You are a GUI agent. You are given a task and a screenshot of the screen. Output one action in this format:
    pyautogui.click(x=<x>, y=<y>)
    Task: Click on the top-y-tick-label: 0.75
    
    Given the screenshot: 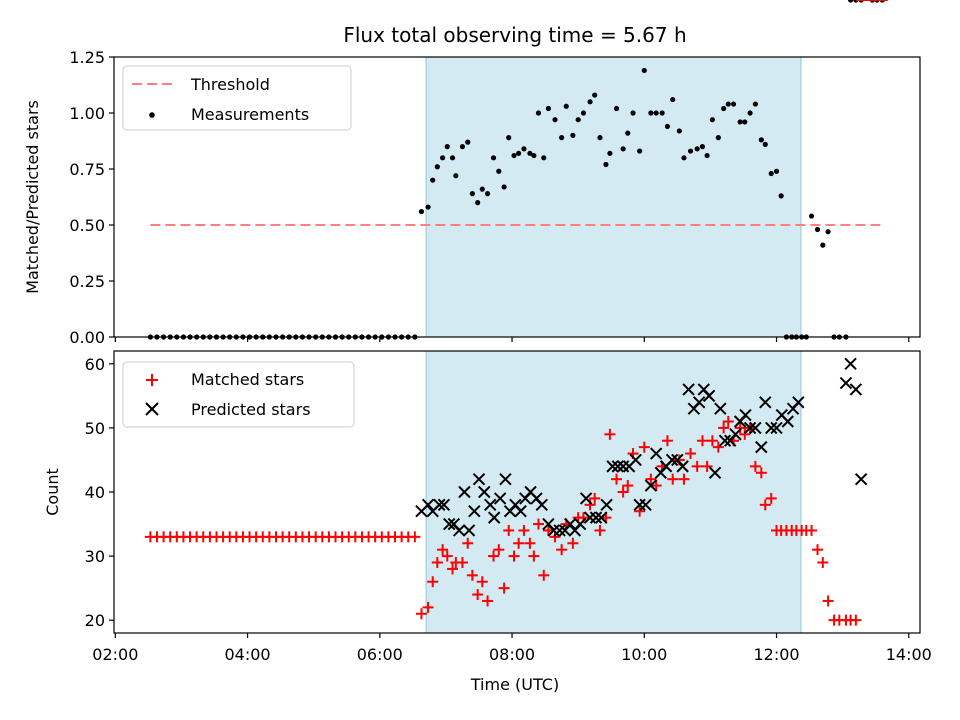 What is the action you would take?
    pyautogui.click(x=87, y=169)
    